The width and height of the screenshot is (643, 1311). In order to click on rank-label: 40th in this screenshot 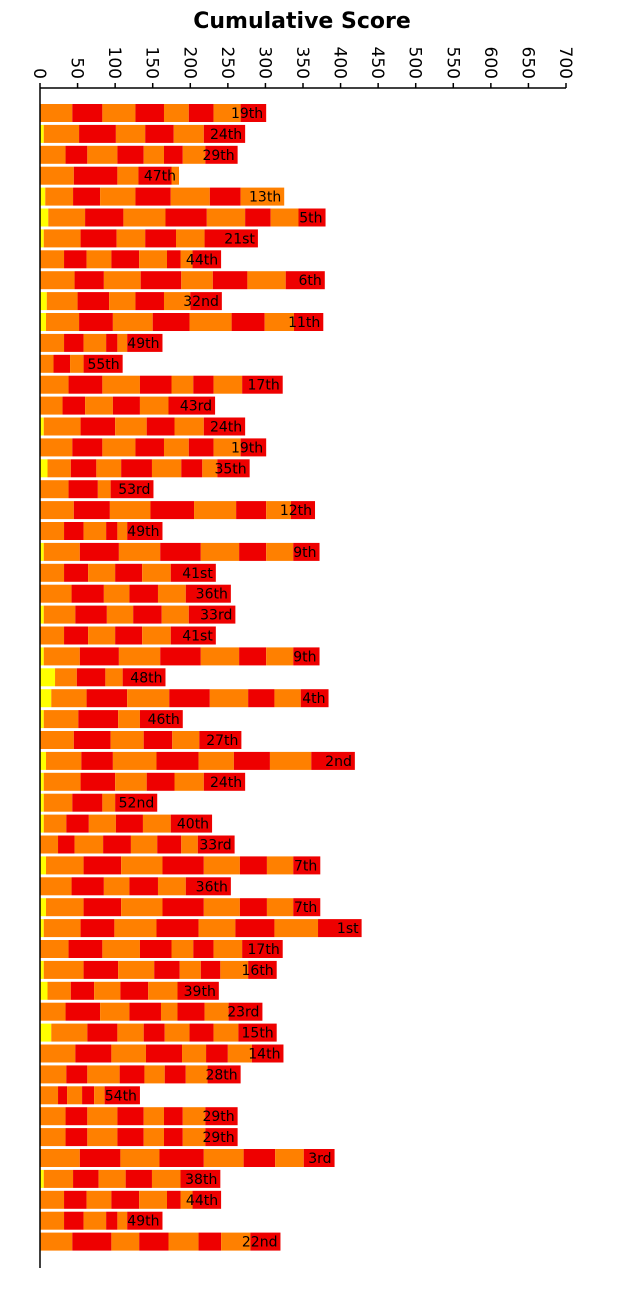, I will do `click(193, 825)`.